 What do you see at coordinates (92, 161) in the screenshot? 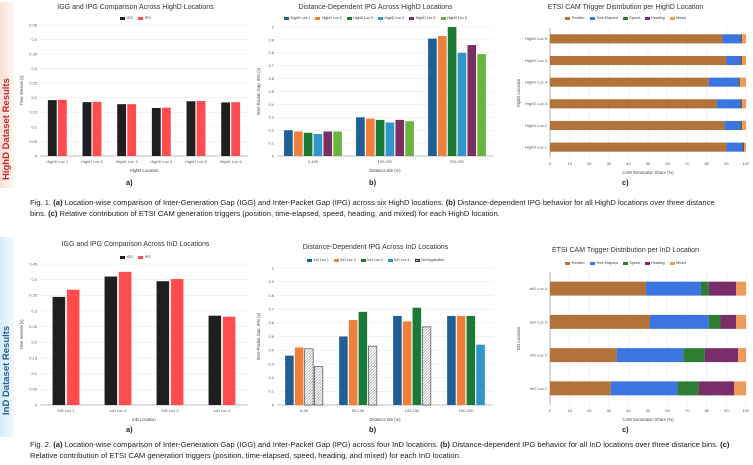
I see `x-tick-label: HighD Loc 2` at bounding box center [92, 161].